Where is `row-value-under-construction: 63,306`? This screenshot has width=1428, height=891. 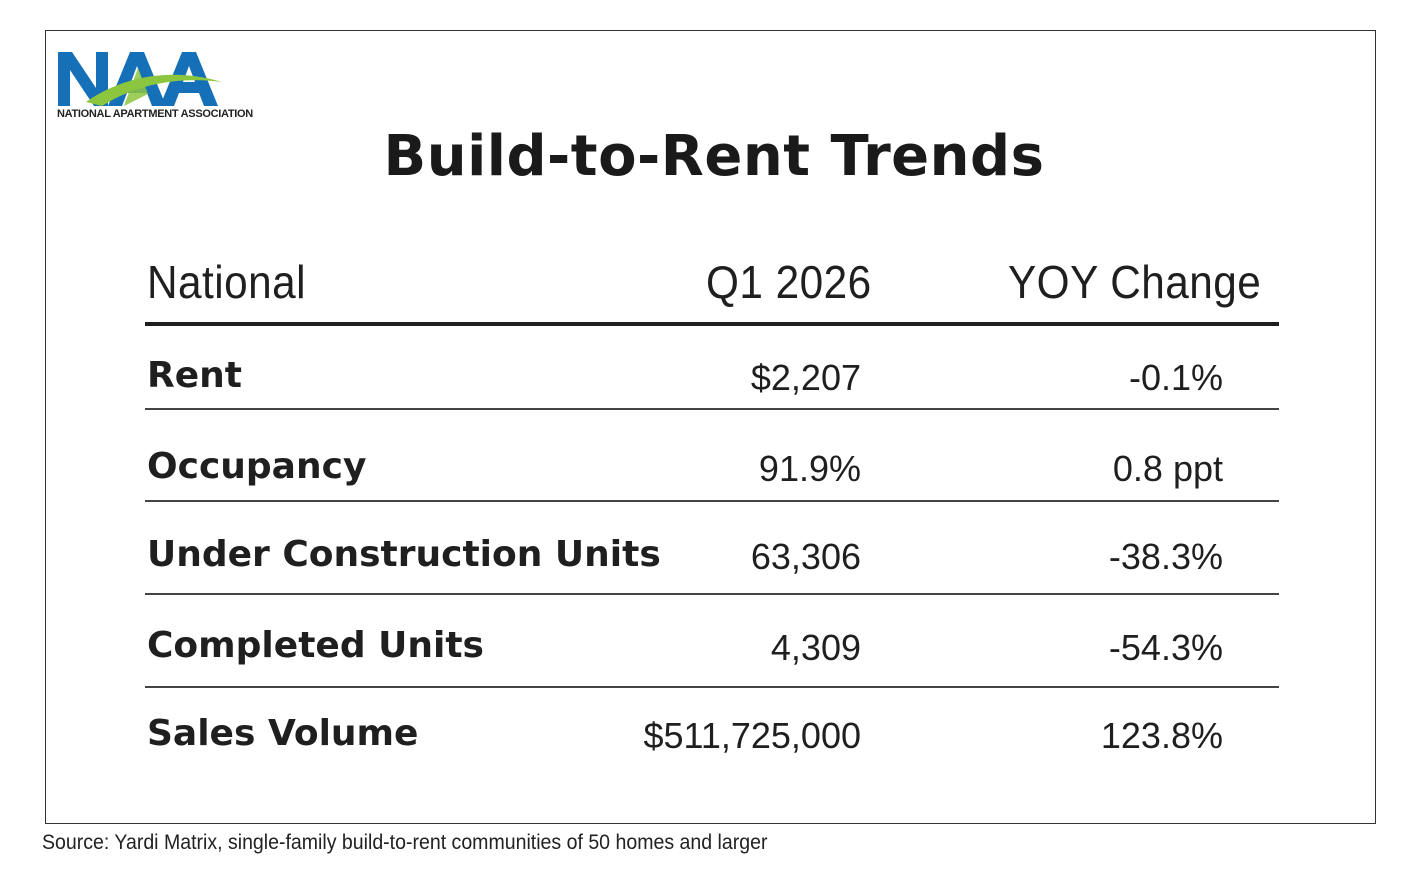 row-value-under-construction: 63,306 is located at coordinates (805, 556).